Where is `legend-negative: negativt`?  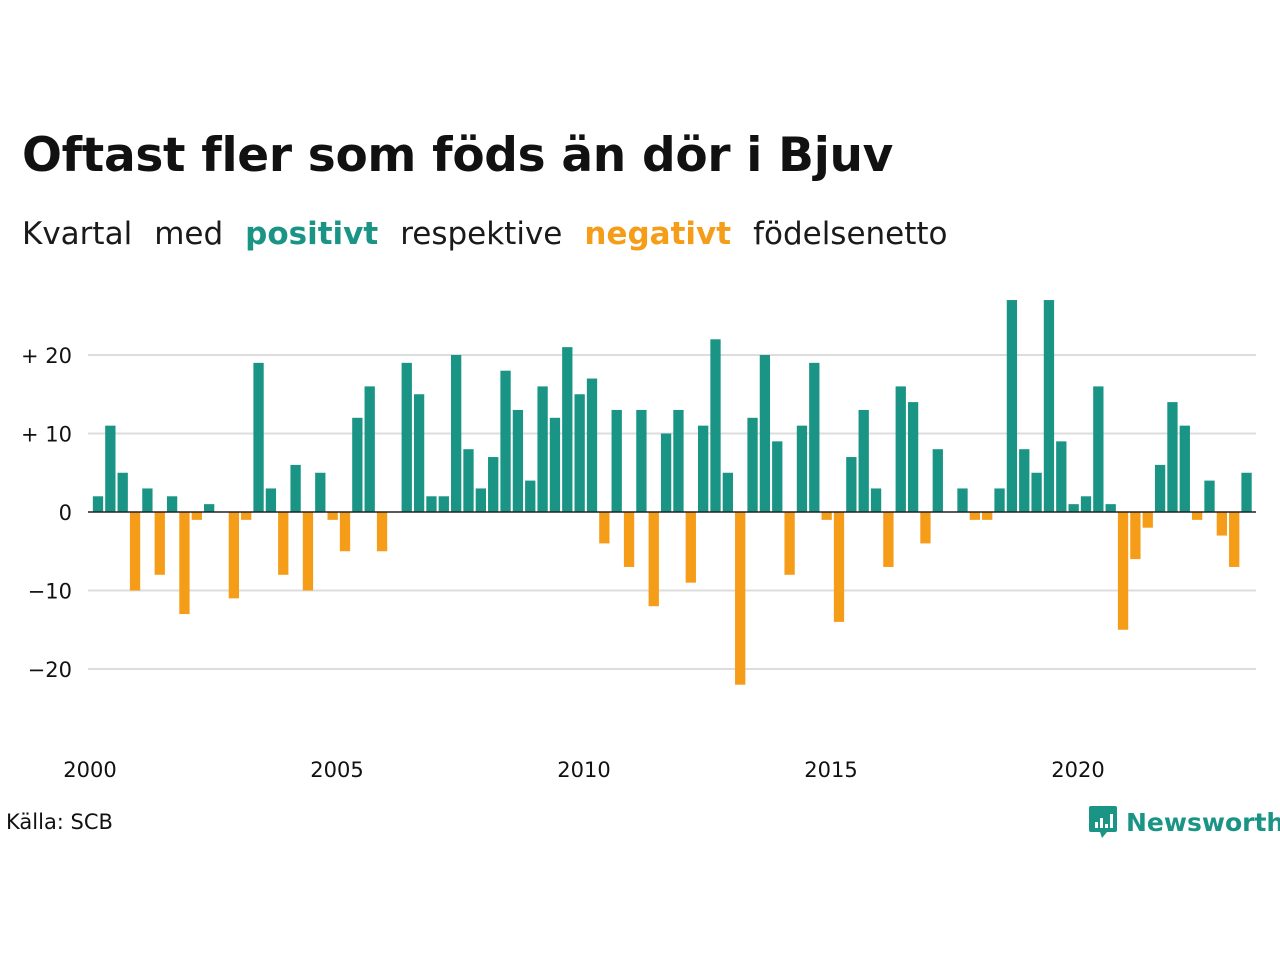 legend-negative: negativt is located at coordinates (658, 234).